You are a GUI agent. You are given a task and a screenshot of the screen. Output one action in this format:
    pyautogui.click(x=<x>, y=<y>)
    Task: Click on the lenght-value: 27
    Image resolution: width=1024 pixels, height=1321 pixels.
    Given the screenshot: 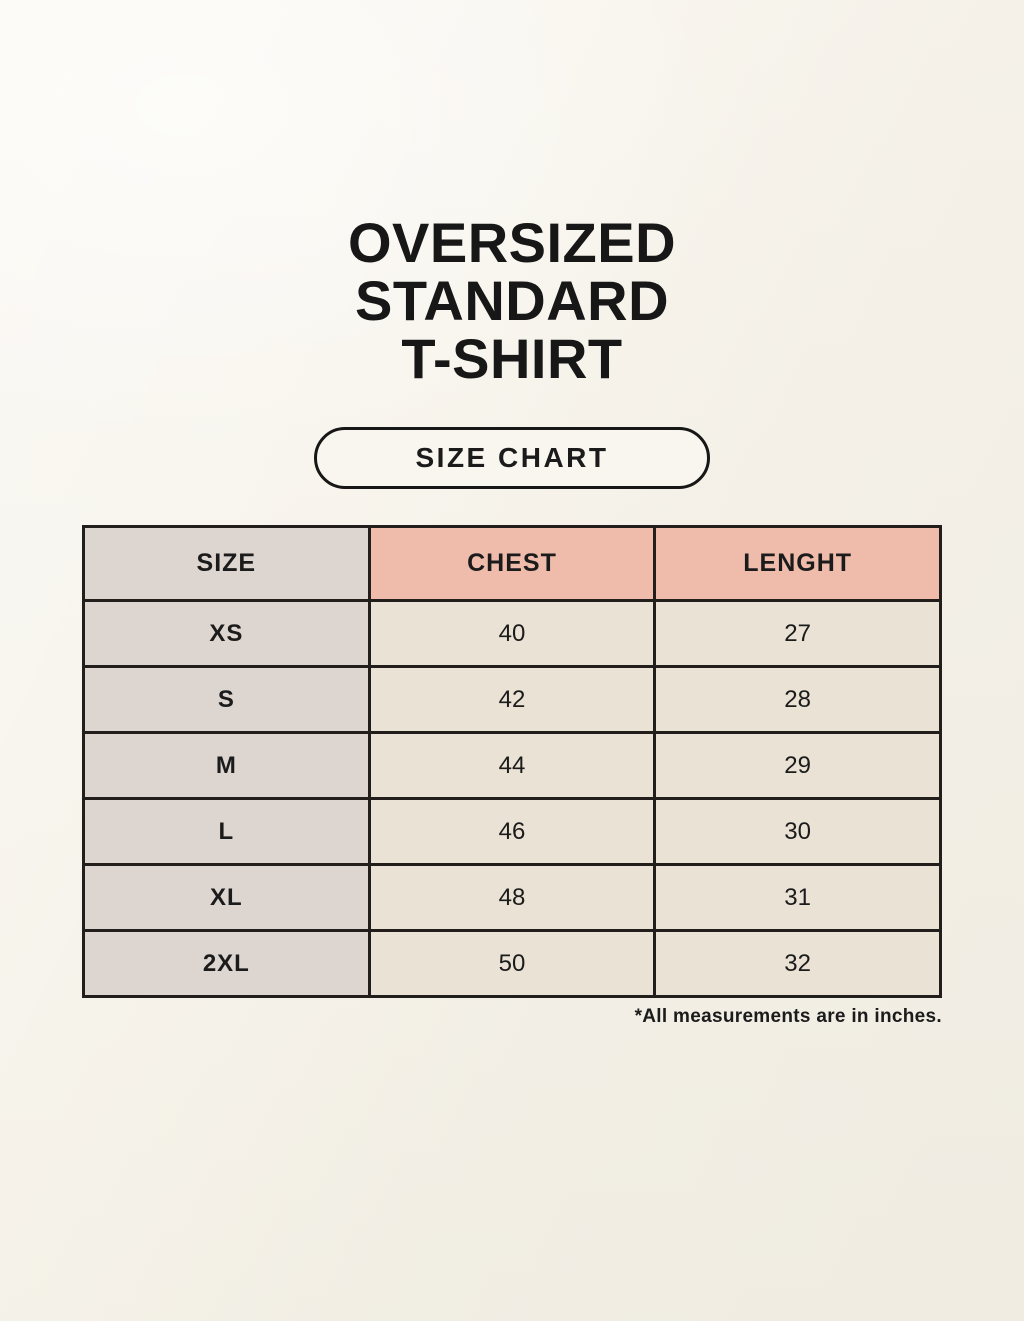 What is the action you would take?
    pyautogui.click(x=797, y=633)
    